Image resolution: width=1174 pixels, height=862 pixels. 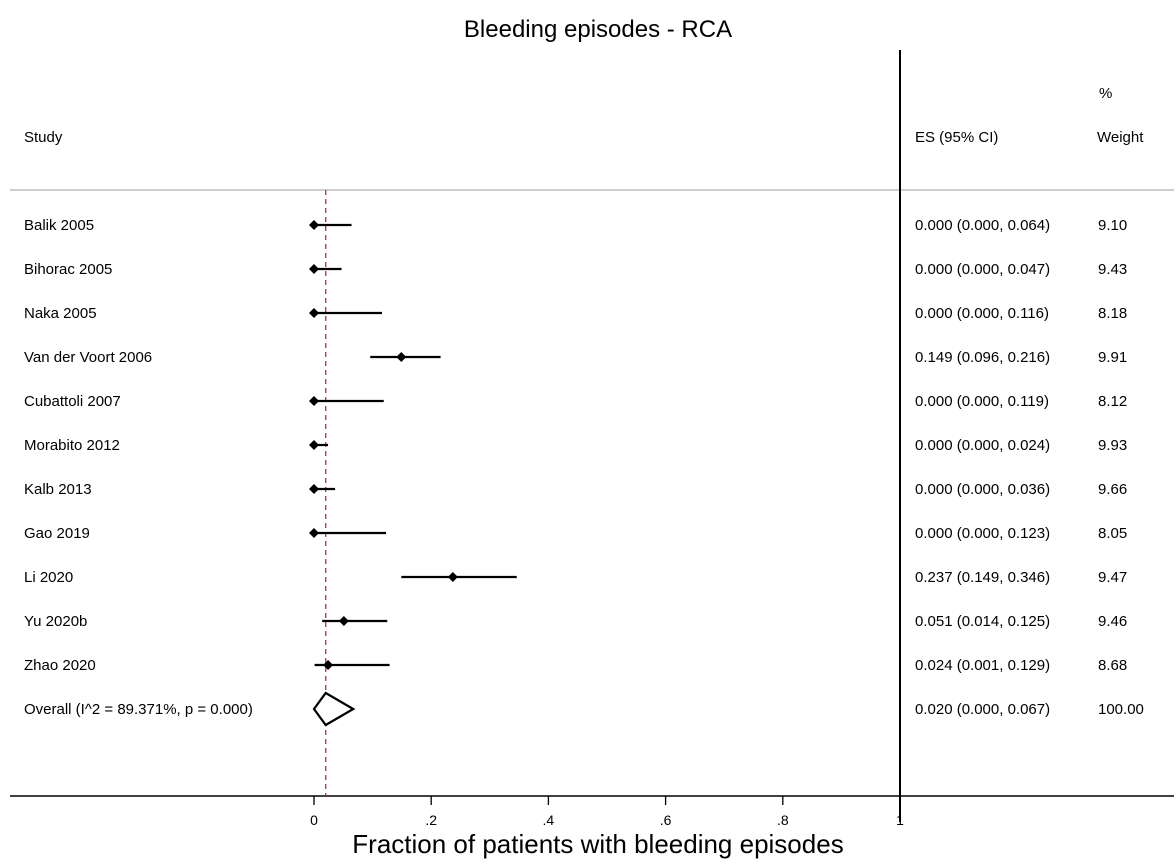 What do you see at coordinates (60, 313) in the screenshot?
I see `study-label: Naka 2005` at bounding box center [60, 313].